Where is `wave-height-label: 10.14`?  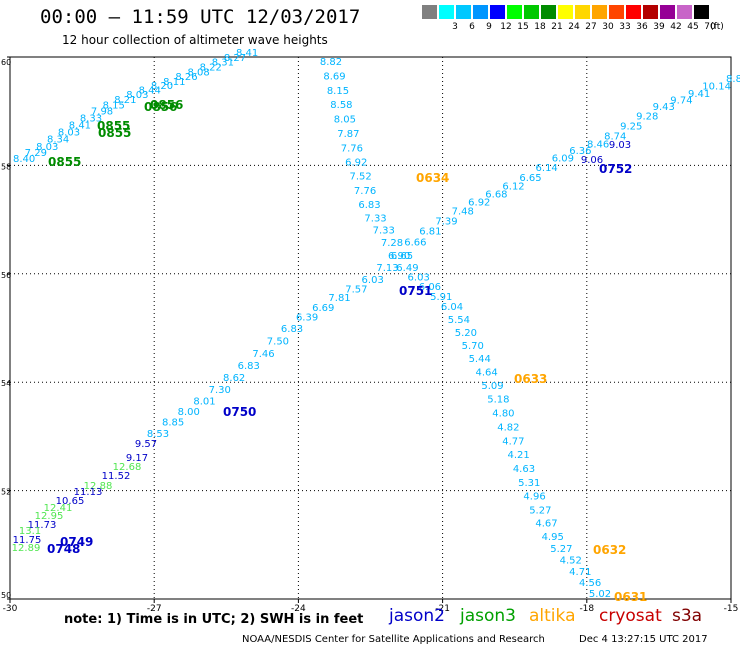 wave-height-label: 10.14 is located at coordinates (716, 87).